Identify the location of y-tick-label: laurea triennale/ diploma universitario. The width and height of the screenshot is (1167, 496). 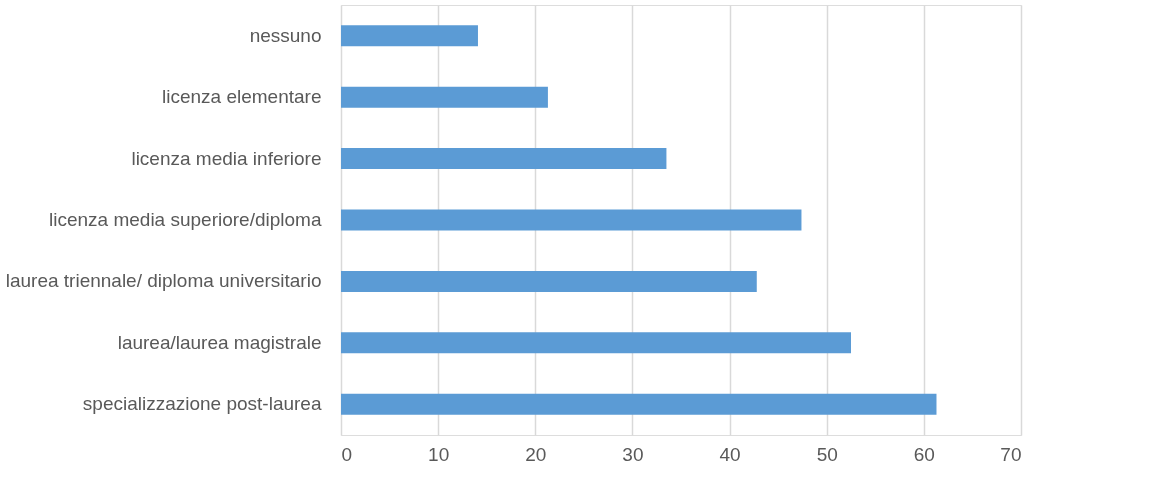
(163, 281).